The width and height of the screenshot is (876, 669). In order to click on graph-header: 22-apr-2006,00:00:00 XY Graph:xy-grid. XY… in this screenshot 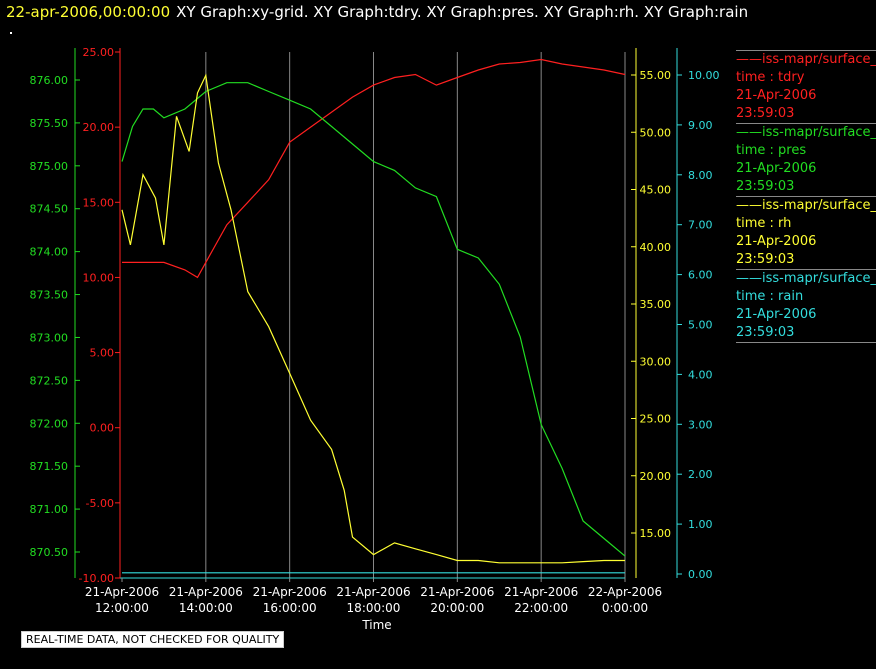, I will do `click(377, 12)`.